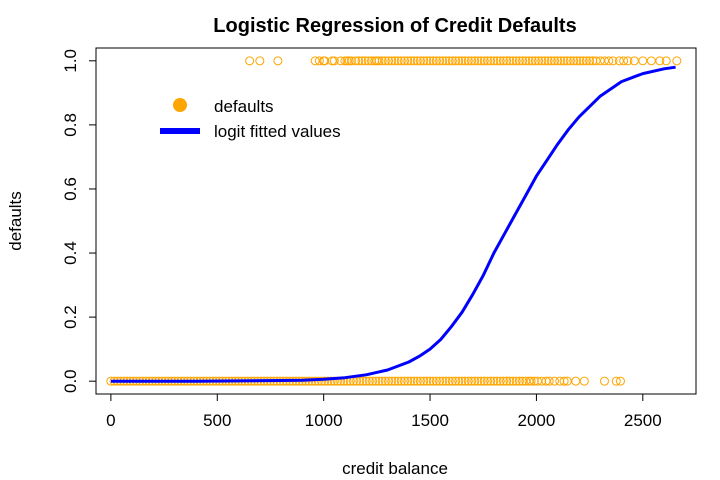  What do you see at coordinates (643, 420) in the screenshot?
I see `x-tick-label: 2500` at bounding box center [643, 420].